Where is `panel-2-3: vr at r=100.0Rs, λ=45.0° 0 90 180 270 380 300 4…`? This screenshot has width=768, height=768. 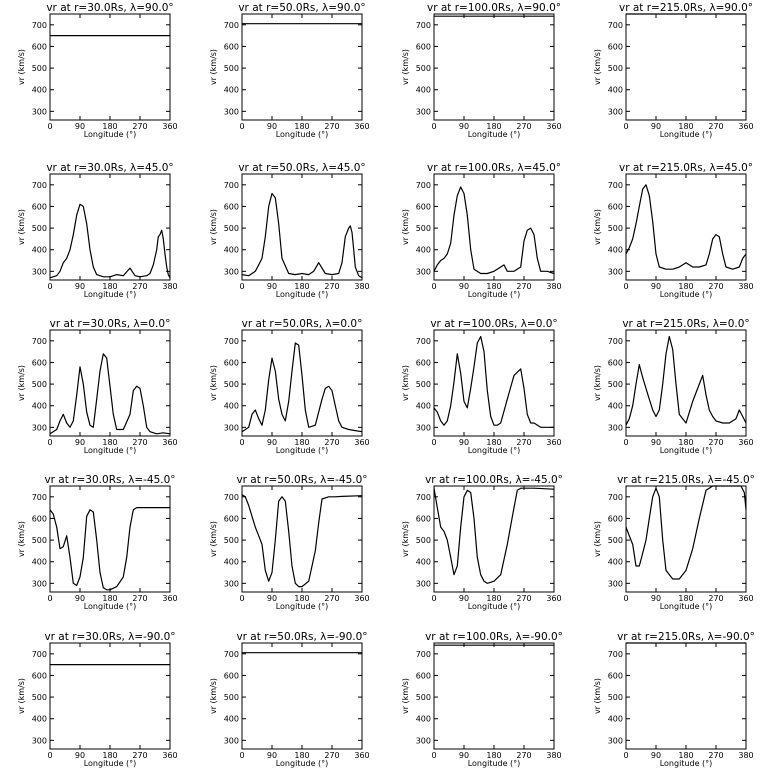
panel-2-3: vr at r=100.0Rs, λ=45.0° 0 90 180 270 380 300 4… is located at coordinates (481, 230).